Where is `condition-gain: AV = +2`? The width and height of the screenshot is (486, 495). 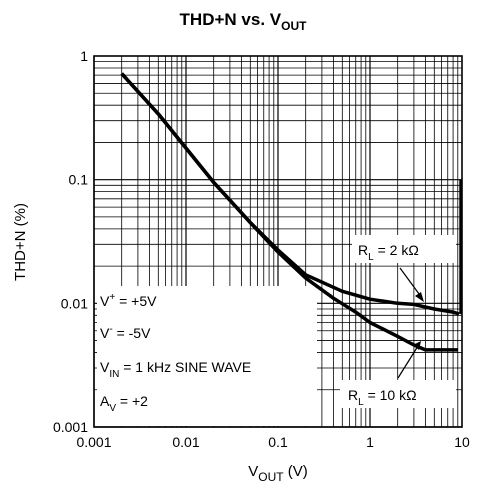
condition-gain: AV = +2 is located at coordinates (124, 403).